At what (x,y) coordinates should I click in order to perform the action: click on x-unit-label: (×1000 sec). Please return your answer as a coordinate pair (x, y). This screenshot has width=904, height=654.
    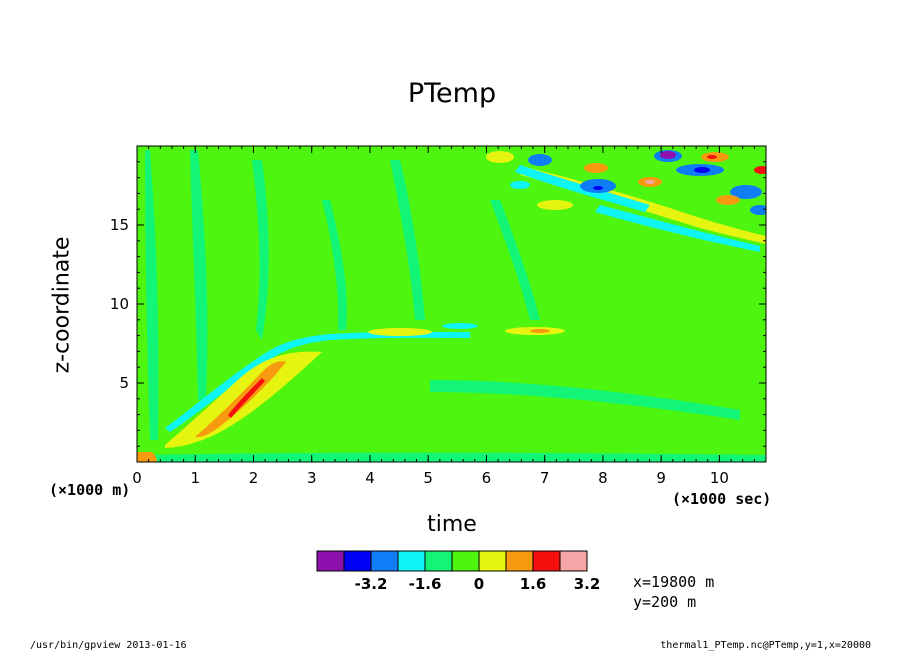
    Looking at the image, I should click on (722, 499).